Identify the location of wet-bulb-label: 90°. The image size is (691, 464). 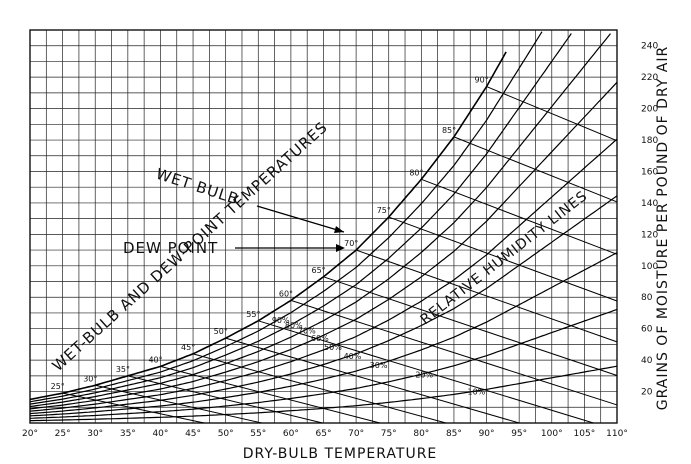
(482, 80).